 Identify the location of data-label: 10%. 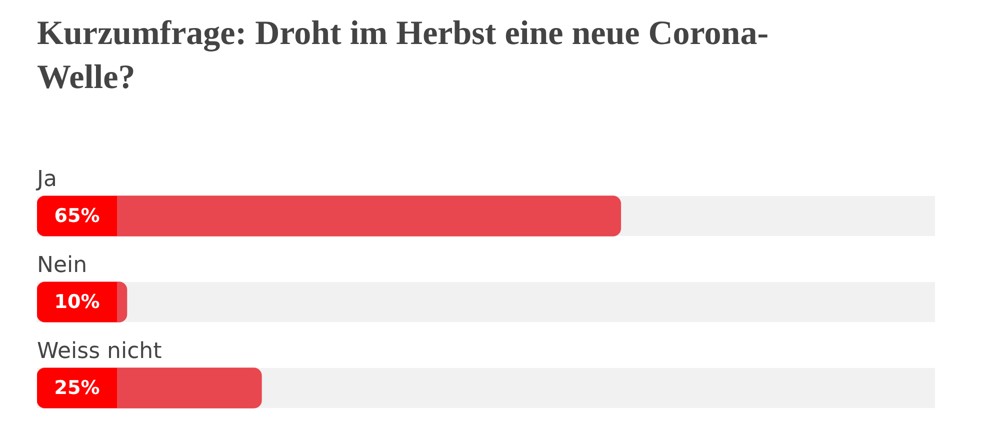
(77, 301).